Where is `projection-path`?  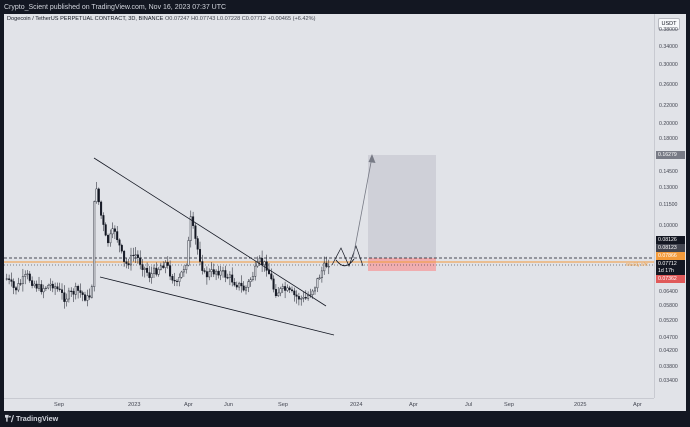
projection-path is located at coordinates (347, 255).